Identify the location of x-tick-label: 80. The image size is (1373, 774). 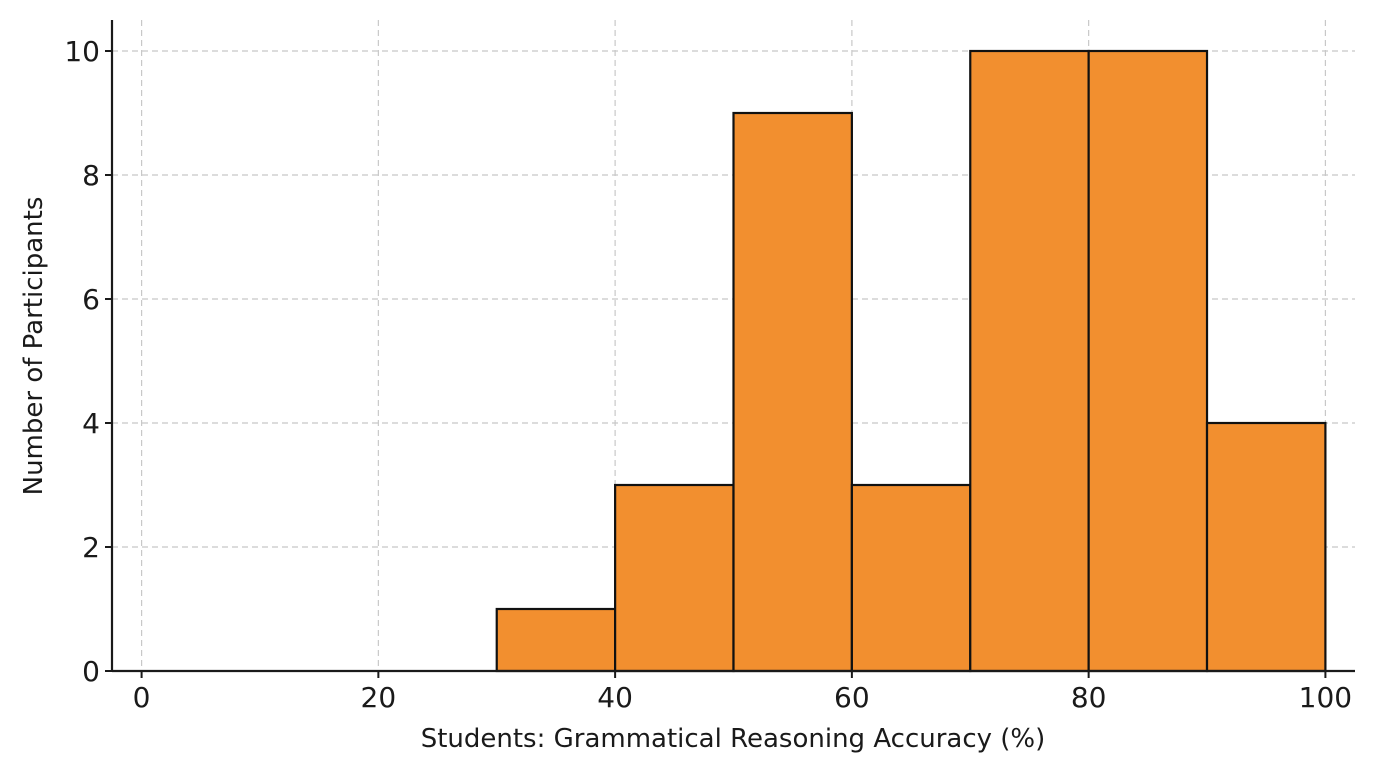
(1089, 697).